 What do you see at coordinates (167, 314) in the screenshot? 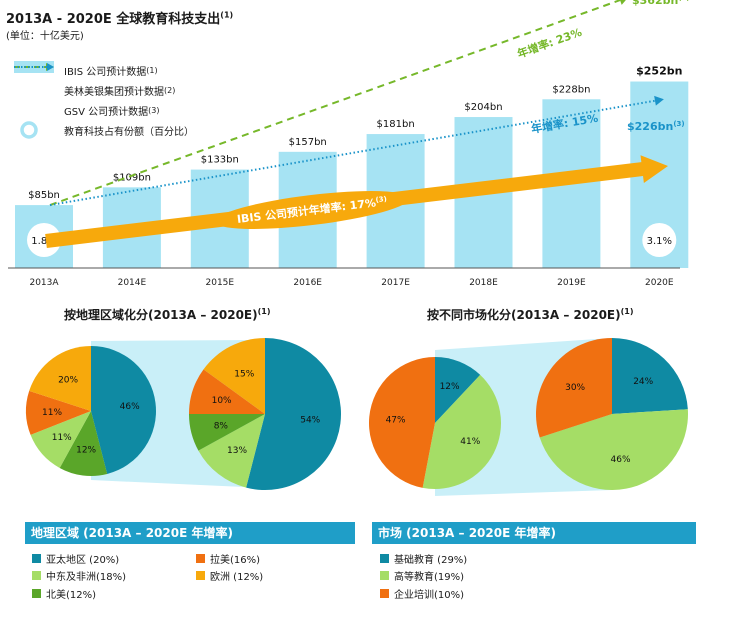
I see `geo-panel-title: 按地理区域化分(2013A – 2020E)(1)` at bounding box center [167, 314].